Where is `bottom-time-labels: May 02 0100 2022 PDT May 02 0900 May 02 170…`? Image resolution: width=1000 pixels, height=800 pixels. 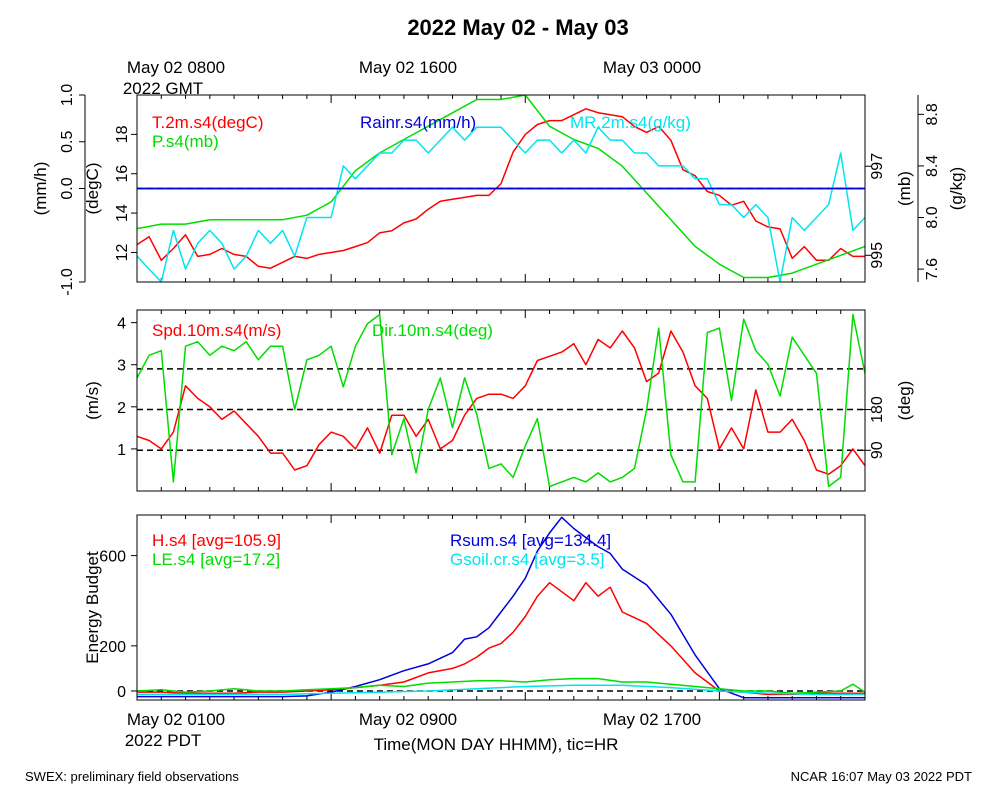
bottom-time-labels: May 02 0100 2022 PDT May 02 0900 May 02 170… is located at coordinates (413, 730).